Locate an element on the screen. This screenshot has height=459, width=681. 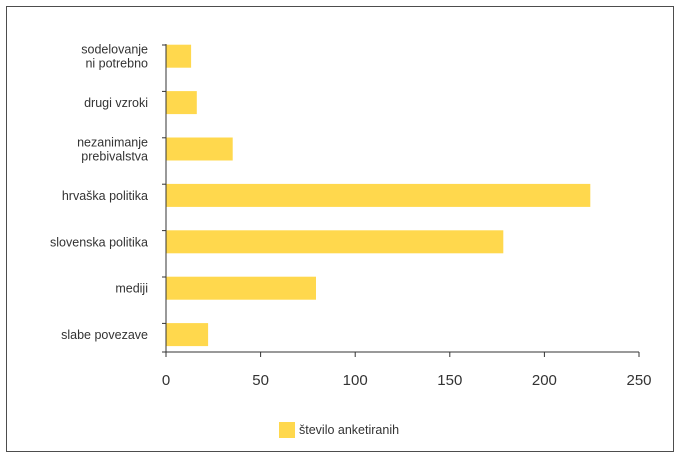
category-label-line: sodelovanje is located at coordinates (114, 50).